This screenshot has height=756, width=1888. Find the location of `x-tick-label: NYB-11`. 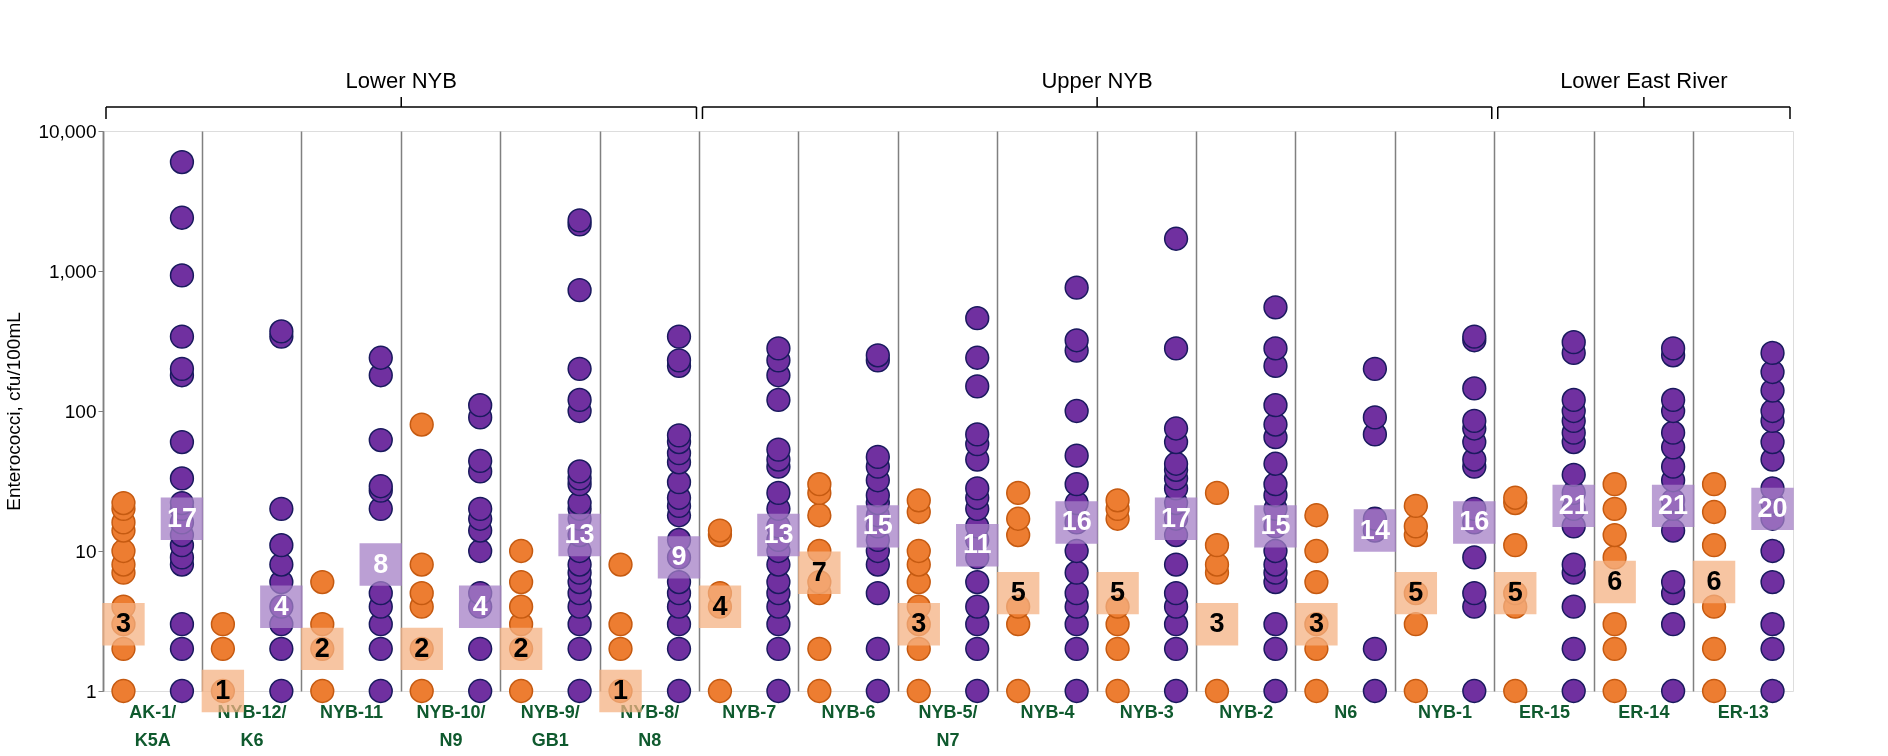

x-tick-label: NYB-11 is located at coordinates (352, 711).